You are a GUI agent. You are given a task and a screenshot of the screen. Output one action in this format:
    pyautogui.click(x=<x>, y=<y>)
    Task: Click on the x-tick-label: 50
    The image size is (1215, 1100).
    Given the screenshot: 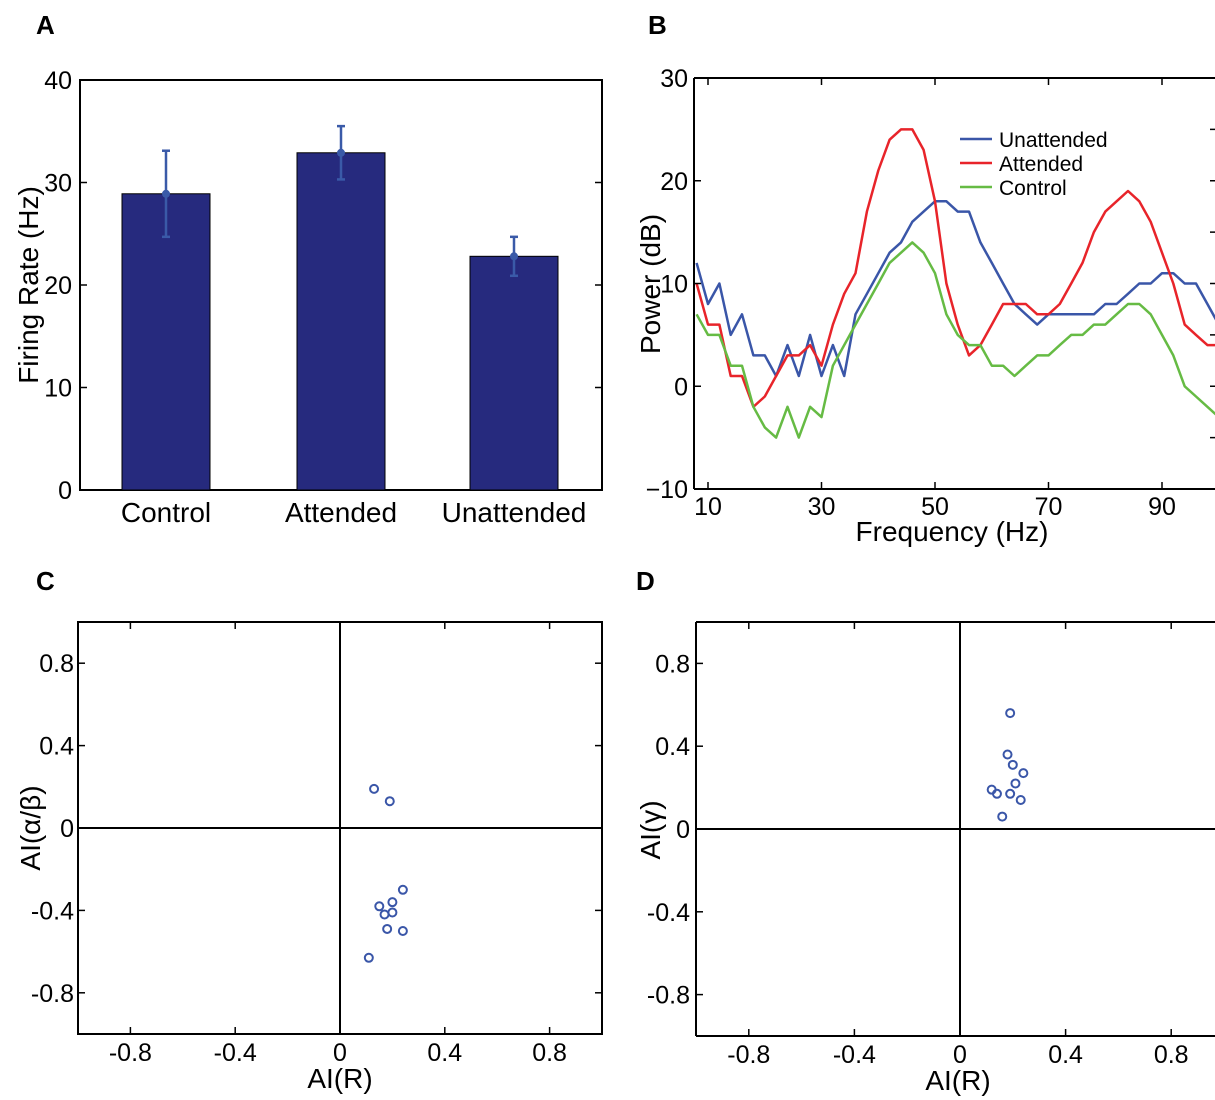 What is the action you would take?
    pyautogui.click(x=935, y=507)
    